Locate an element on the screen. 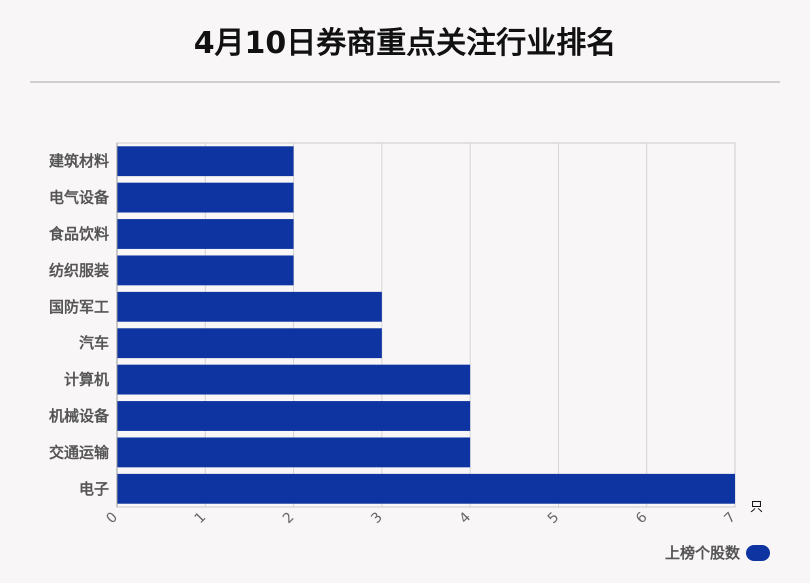 This screenshot has width=810, height=583. y-category-label: 建筑材料 is located at coordinates (79, 161).